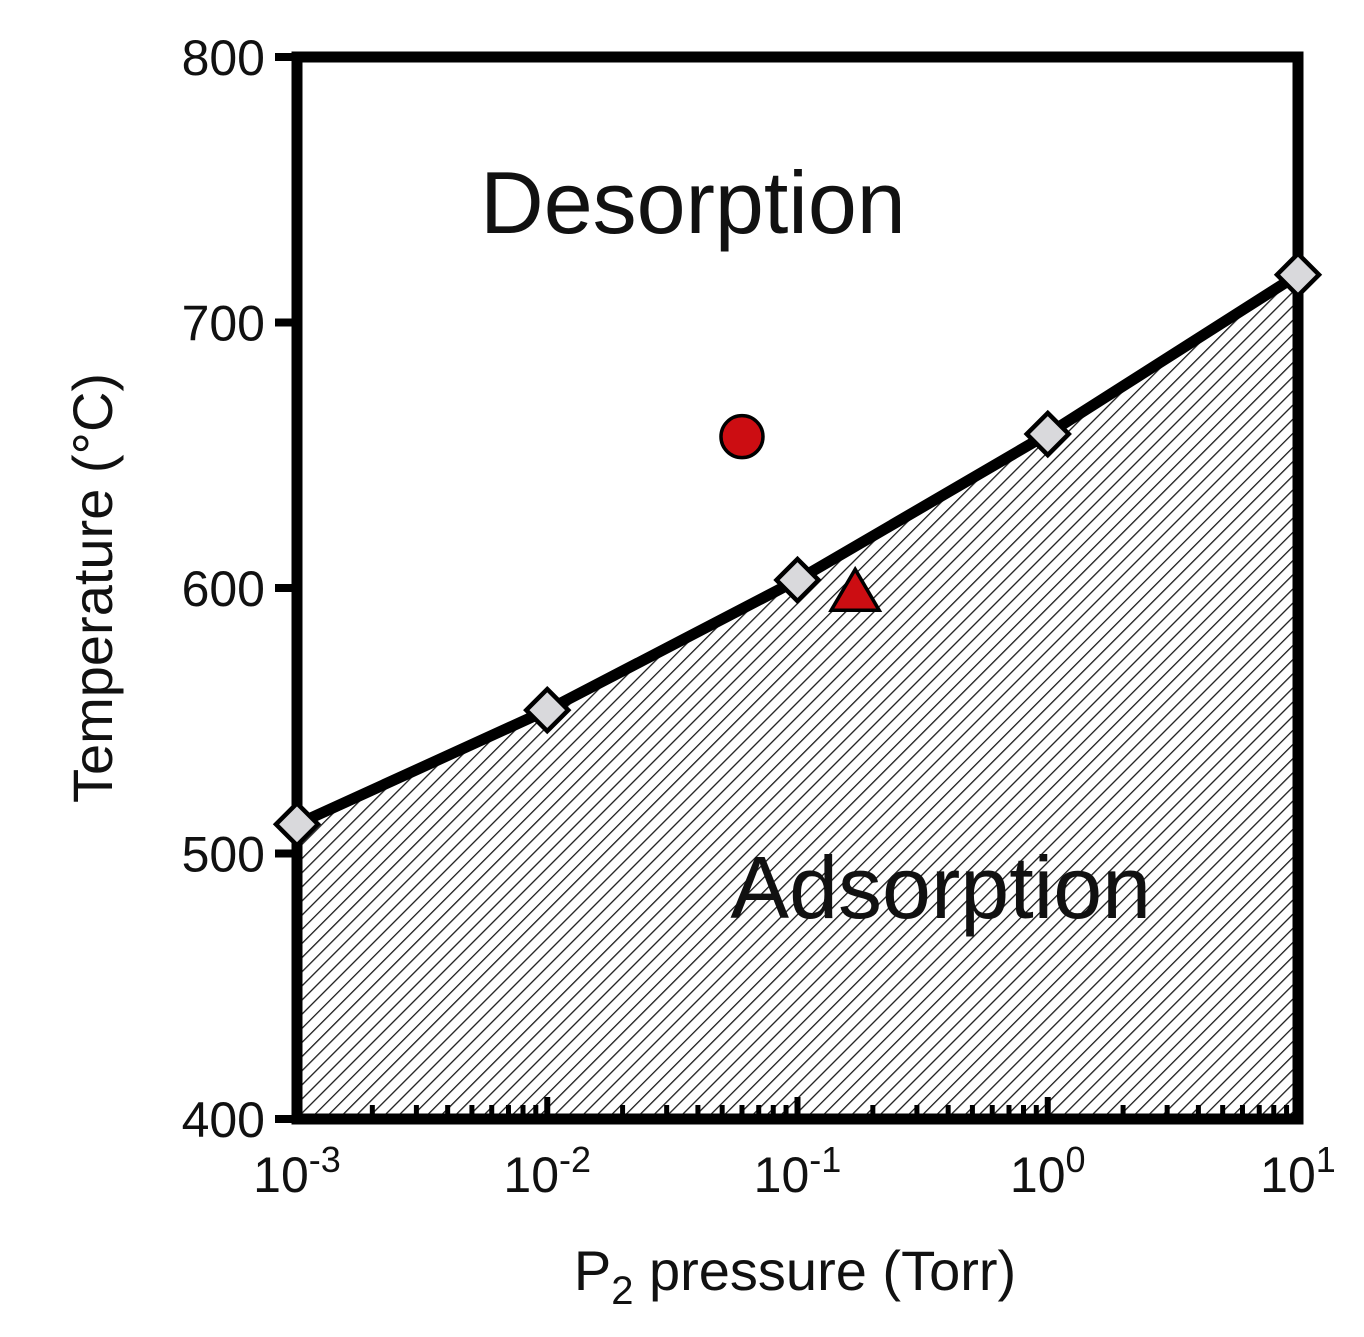 The width and height of the screenshot is (1364, 1337). I want to click on x-title-subscript: 2, so click(622, 1291).